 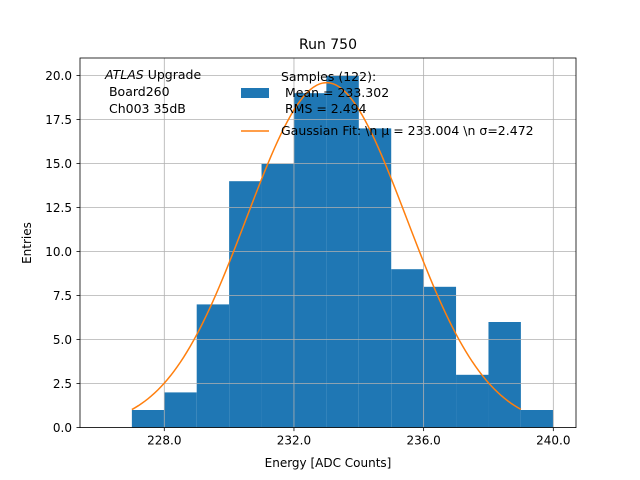 I want to click on y-tick-label: 17.5, so click(x=58, y=120).